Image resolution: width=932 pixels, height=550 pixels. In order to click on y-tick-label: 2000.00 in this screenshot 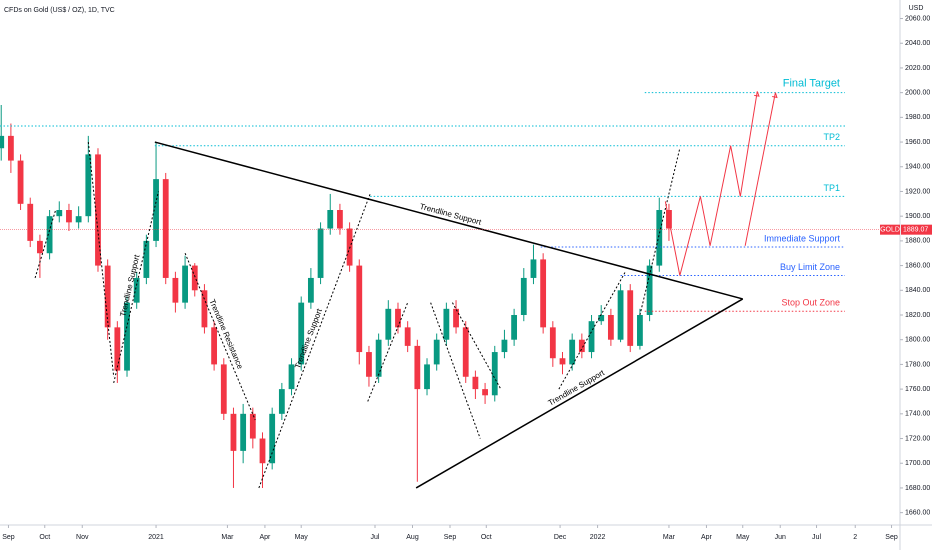, I will do `click(917, 92)`.